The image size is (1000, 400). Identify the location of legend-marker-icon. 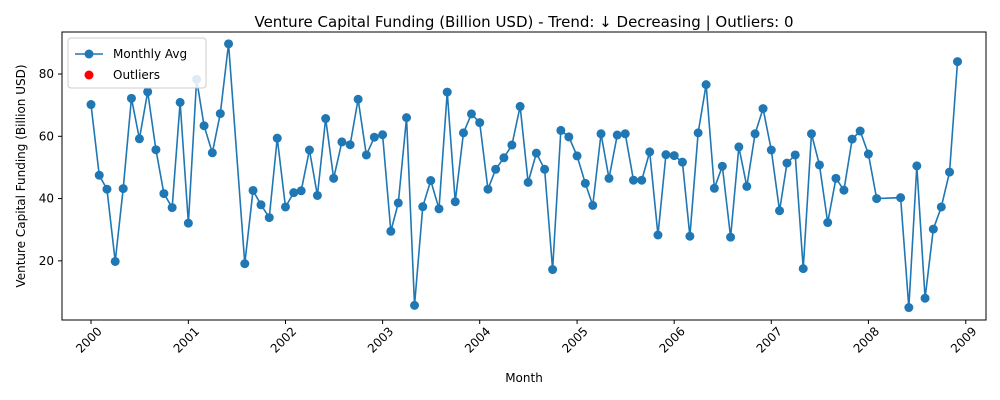
(89, 54).